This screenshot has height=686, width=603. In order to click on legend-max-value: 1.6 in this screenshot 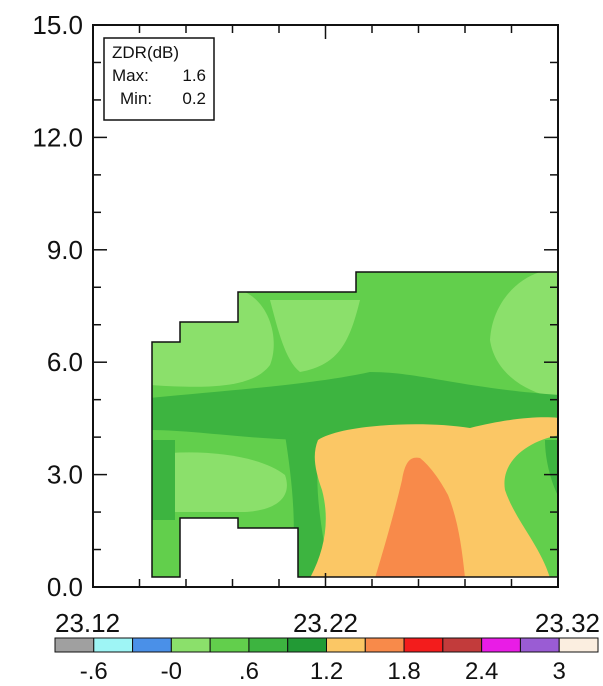, I will do `click(194, 75)`.